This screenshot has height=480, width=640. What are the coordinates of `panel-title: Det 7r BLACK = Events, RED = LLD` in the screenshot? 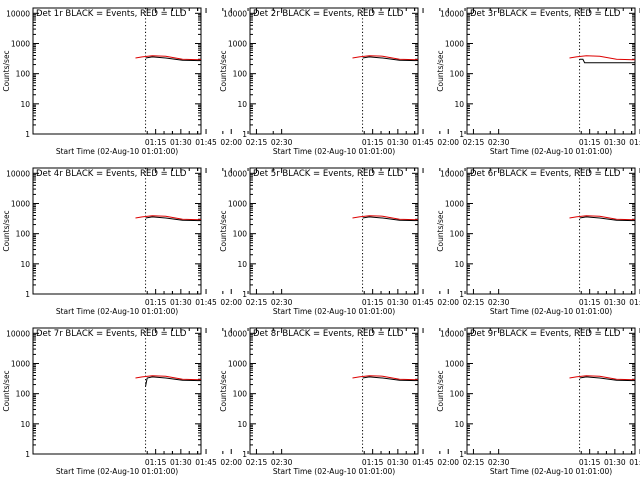 It's located at (111, 334).